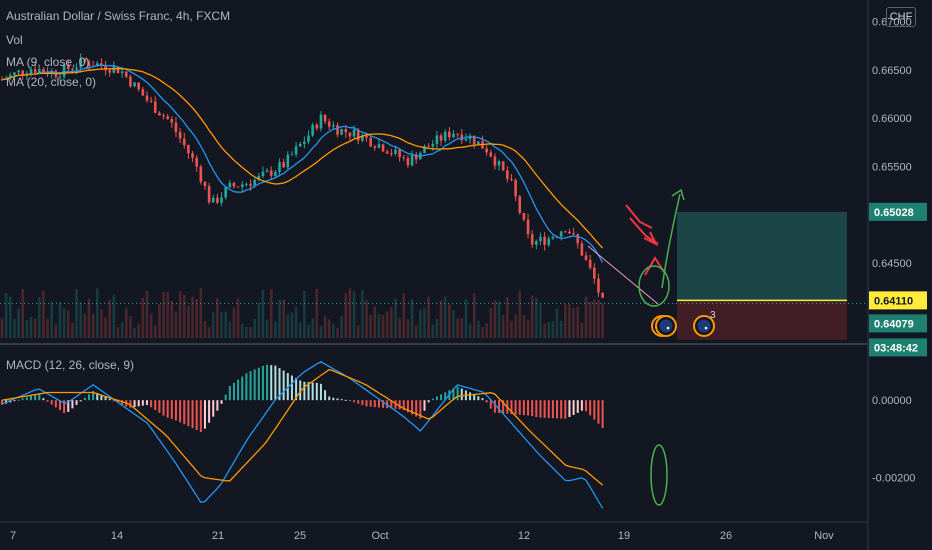 The image size is (932, 550). Describe the element at coordinates (14, 40) in the screenshot. I see `vol-legend: Vol` at that location.